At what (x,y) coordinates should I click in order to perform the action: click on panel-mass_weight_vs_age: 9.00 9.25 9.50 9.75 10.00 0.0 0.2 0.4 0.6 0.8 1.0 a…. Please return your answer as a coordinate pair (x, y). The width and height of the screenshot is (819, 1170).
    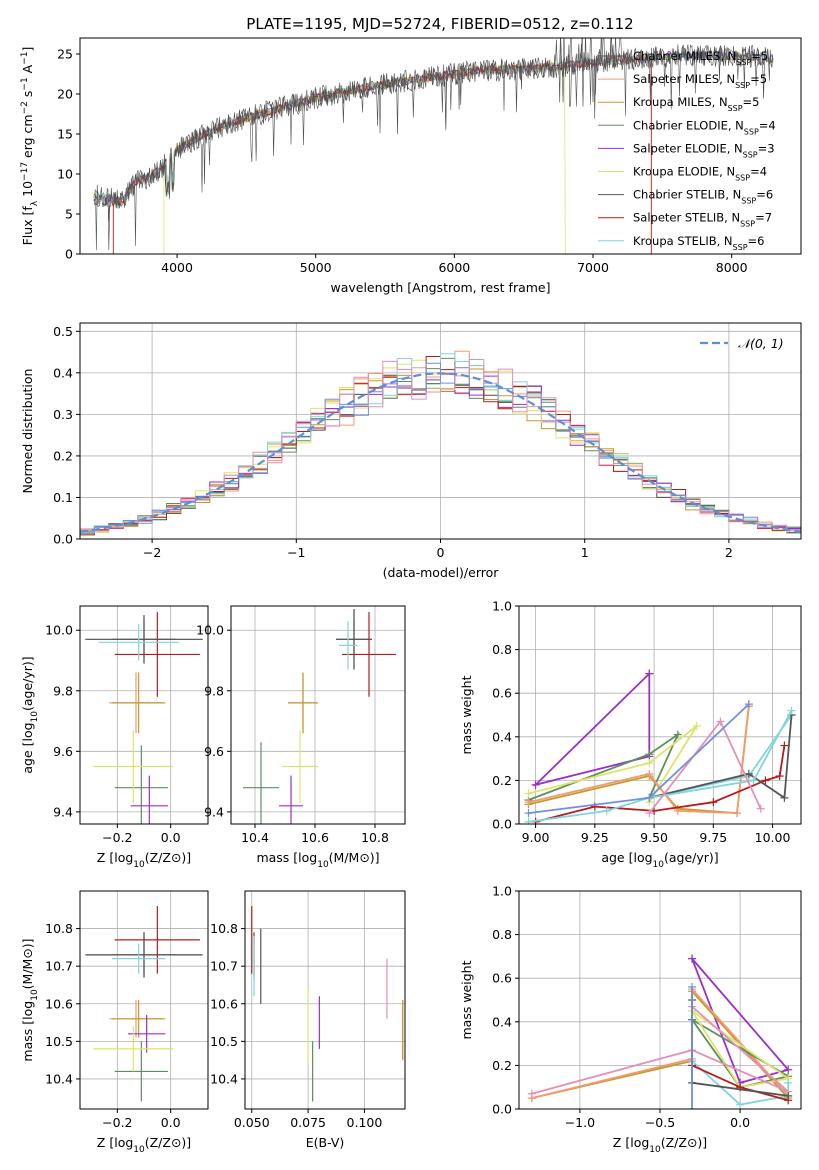
    Looking at the image, I should click on (630, 734).